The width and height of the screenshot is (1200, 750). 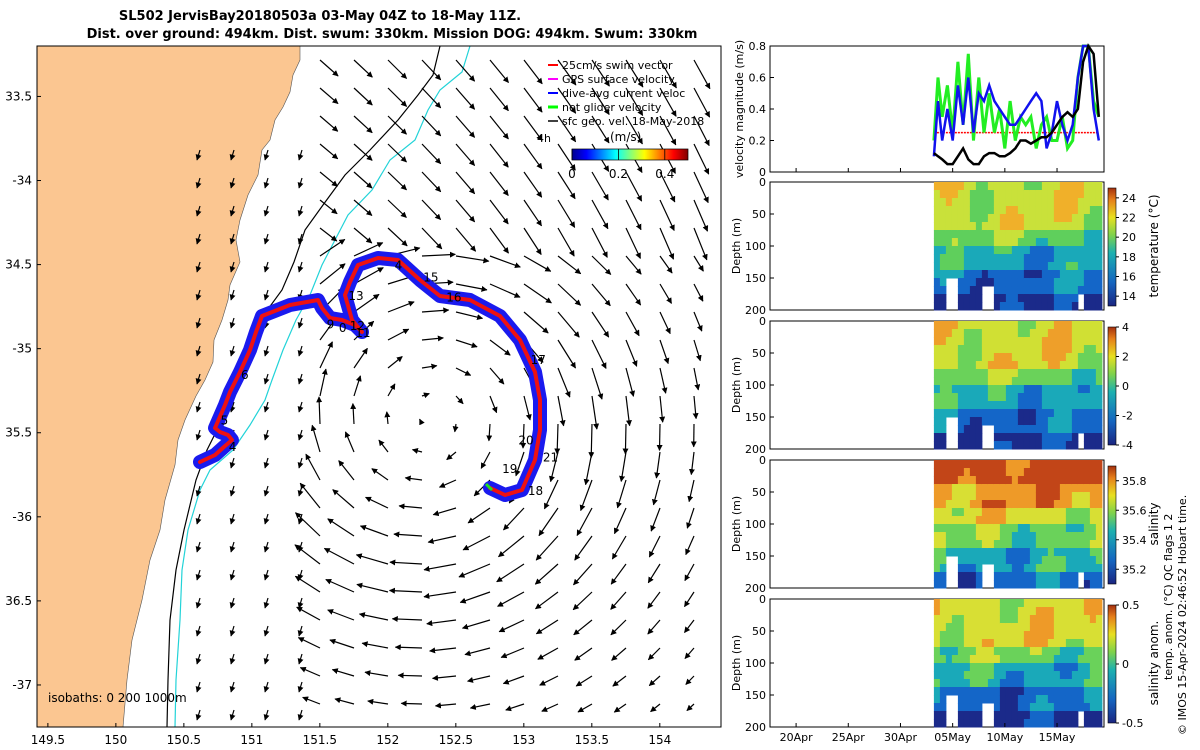 I want to click on velocity-ytick-label: 0, so click(x=762, y=172).